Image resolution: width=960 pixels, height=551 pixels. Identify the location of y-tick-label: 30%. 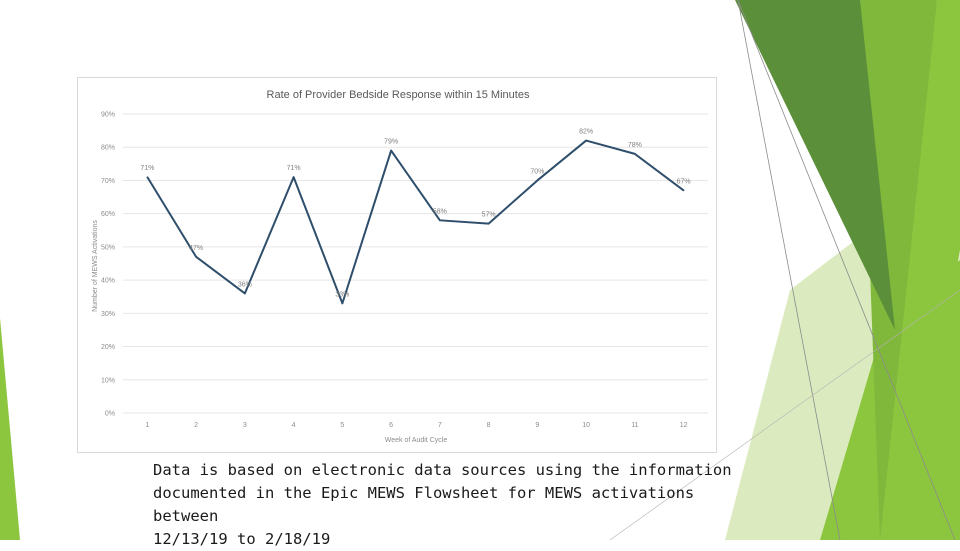
(108, 314).